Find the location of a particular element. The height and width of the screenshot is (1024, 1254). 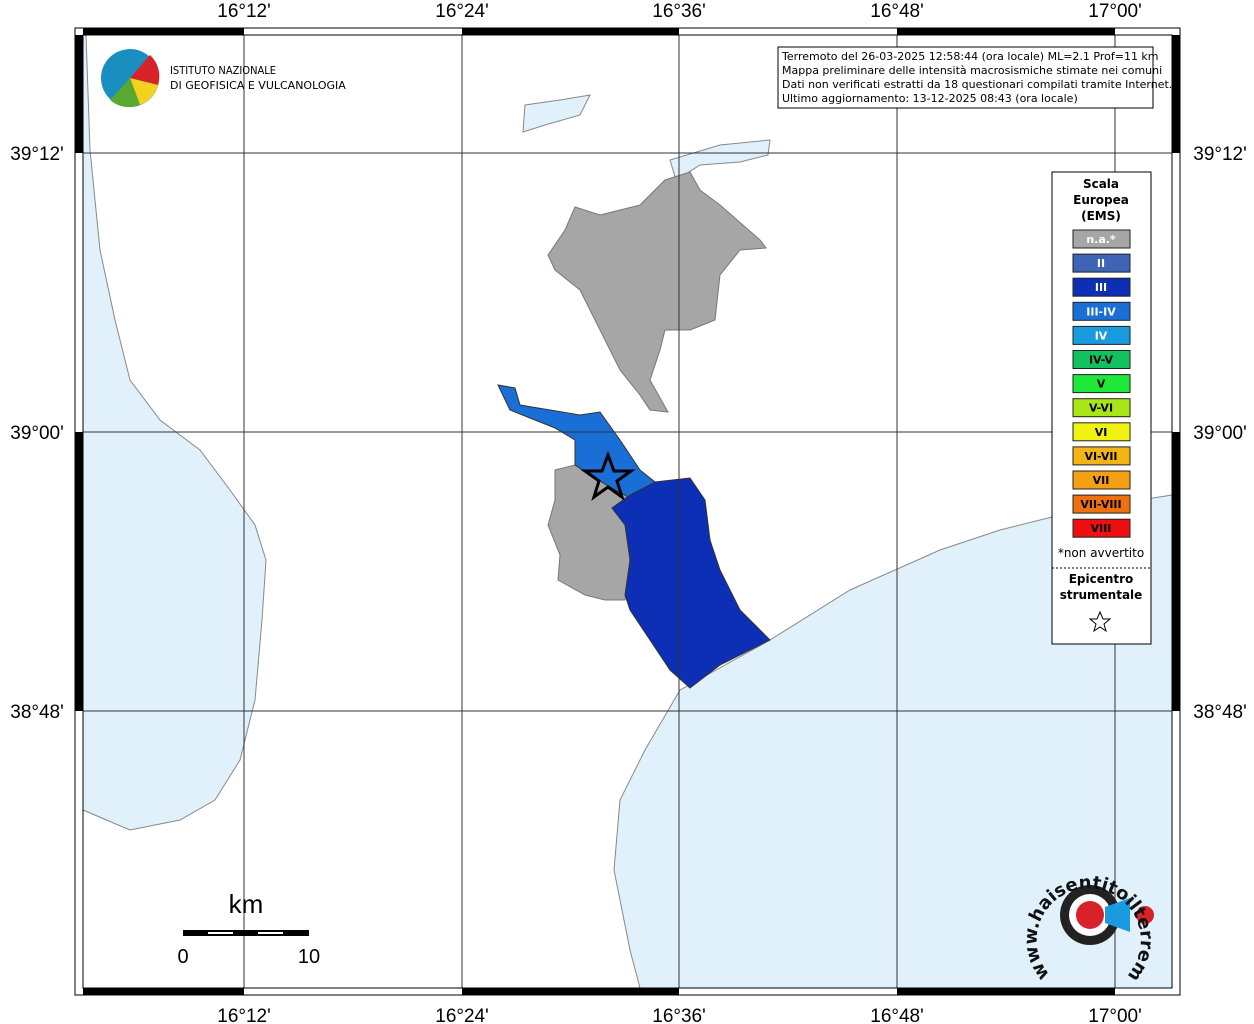

legend-label: VII is located at coordinates (1101, 480).